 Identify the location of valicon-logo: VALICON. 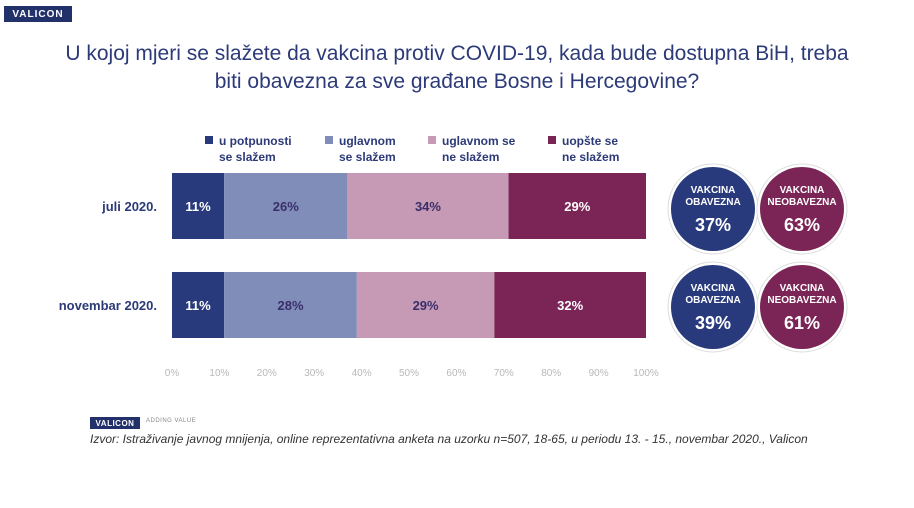
(38, 14).